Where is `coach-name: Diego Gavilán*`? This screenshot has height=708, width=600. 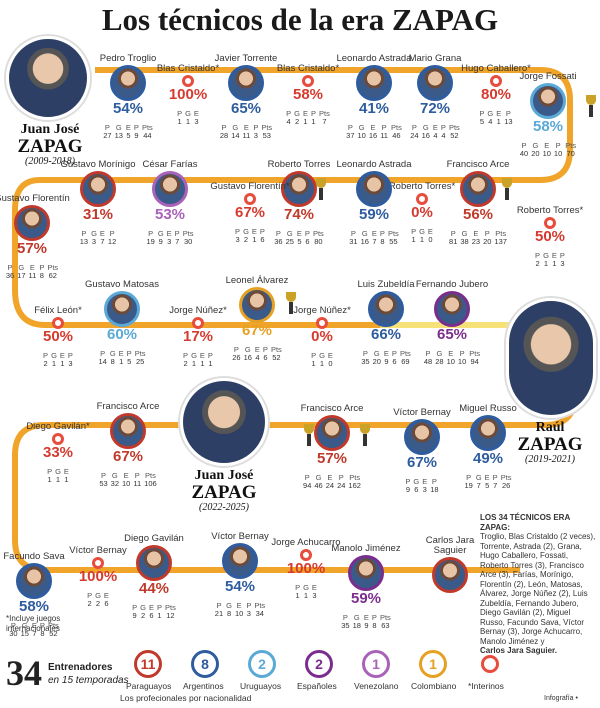
coach-name: Diego Gavilán* is located at coordinates (58, 426).